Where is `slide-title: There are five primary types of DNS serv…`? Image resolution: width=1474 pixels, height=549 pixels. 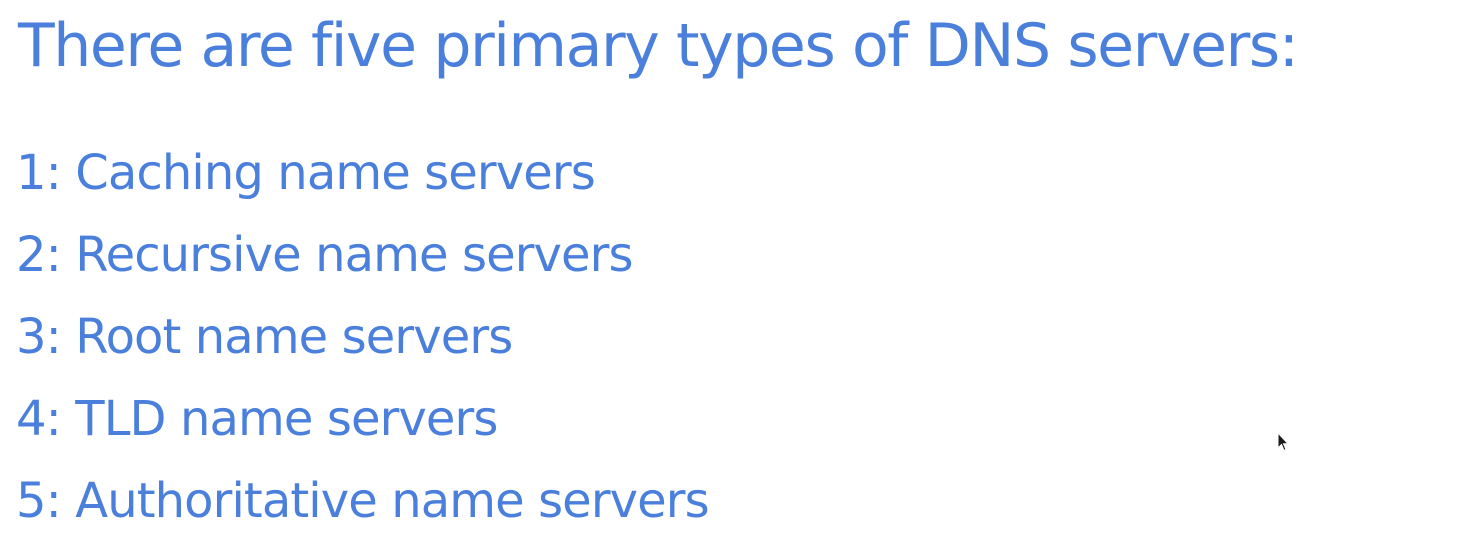 slide-title: There are five primary types of DNS serv… is located at coordinates (658, 46).